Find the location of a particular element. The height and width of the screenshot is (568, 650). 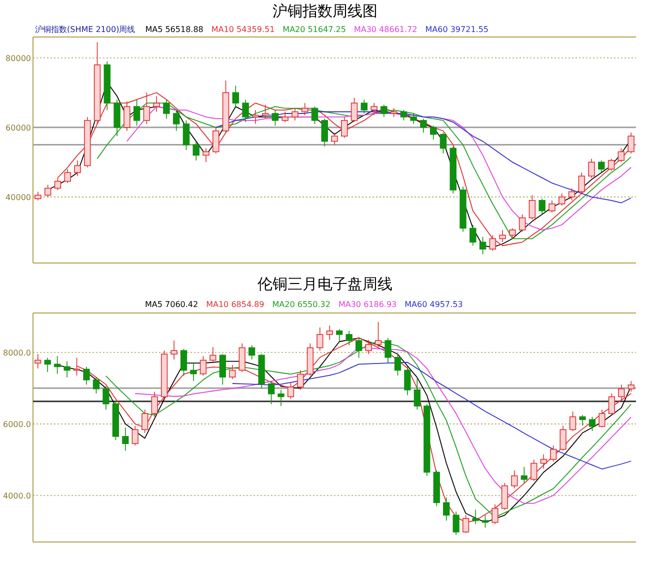

chart-title: 伦铜三月电子盘周线 is located at coordinates (325, 284).